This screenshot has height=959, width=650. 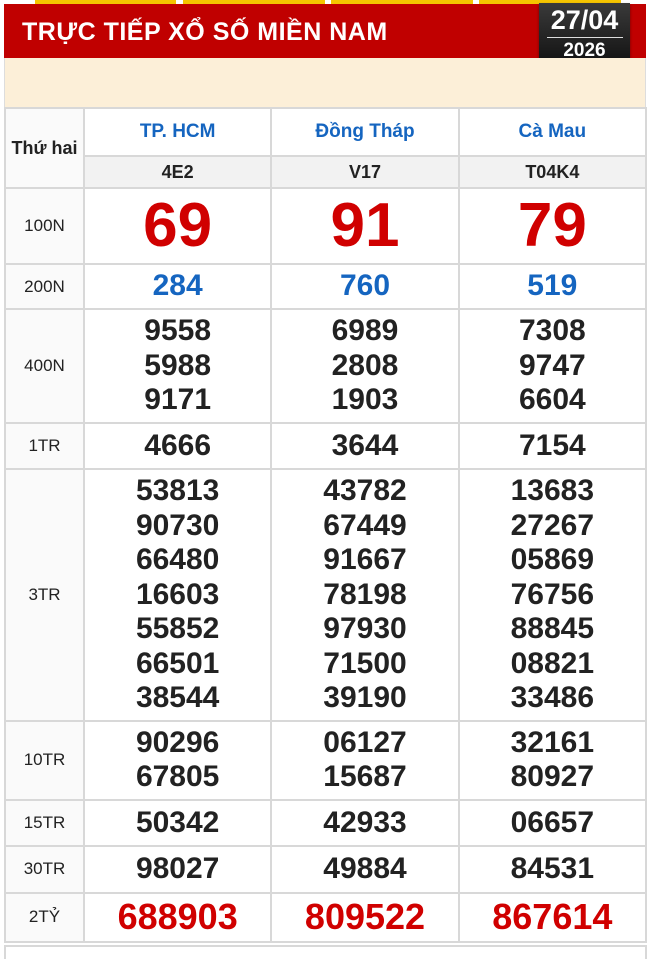 What do you see at coordinates (365, 663) in the screenshot?
I see `winning-number: 71500` at bounding box center [365, 663].